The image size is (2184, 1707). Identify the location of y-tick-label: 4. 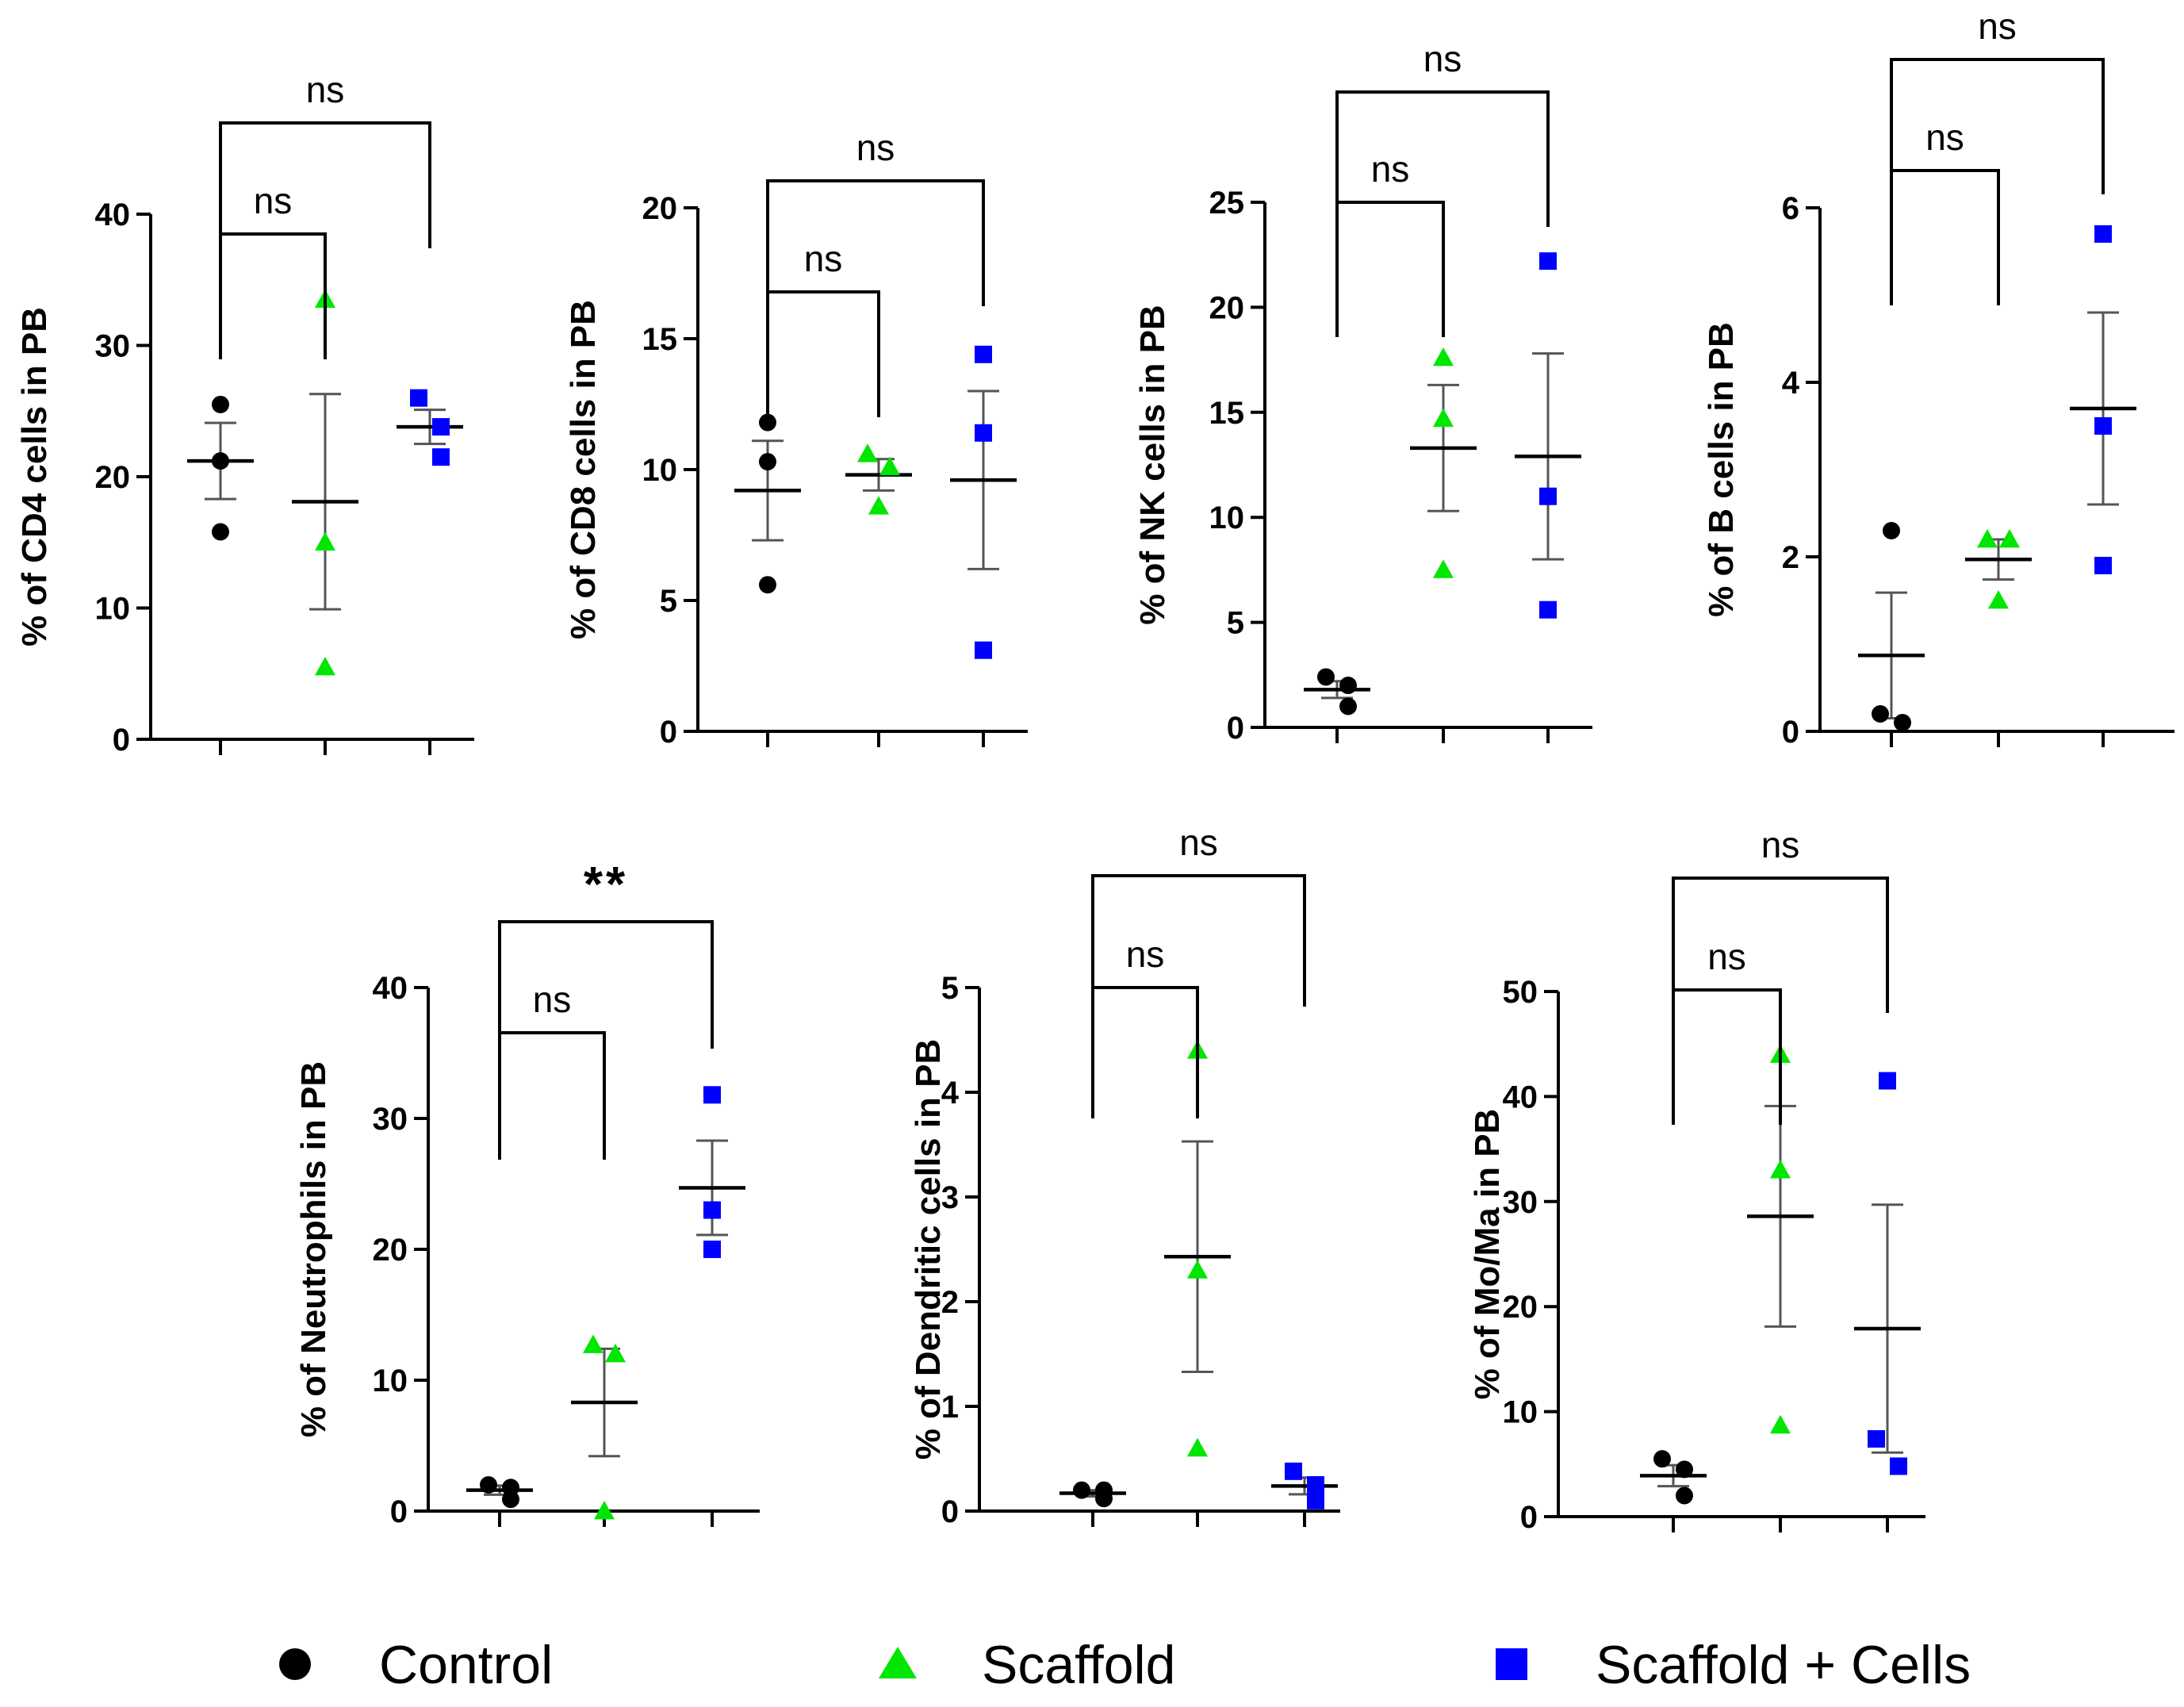
(950, 1093).